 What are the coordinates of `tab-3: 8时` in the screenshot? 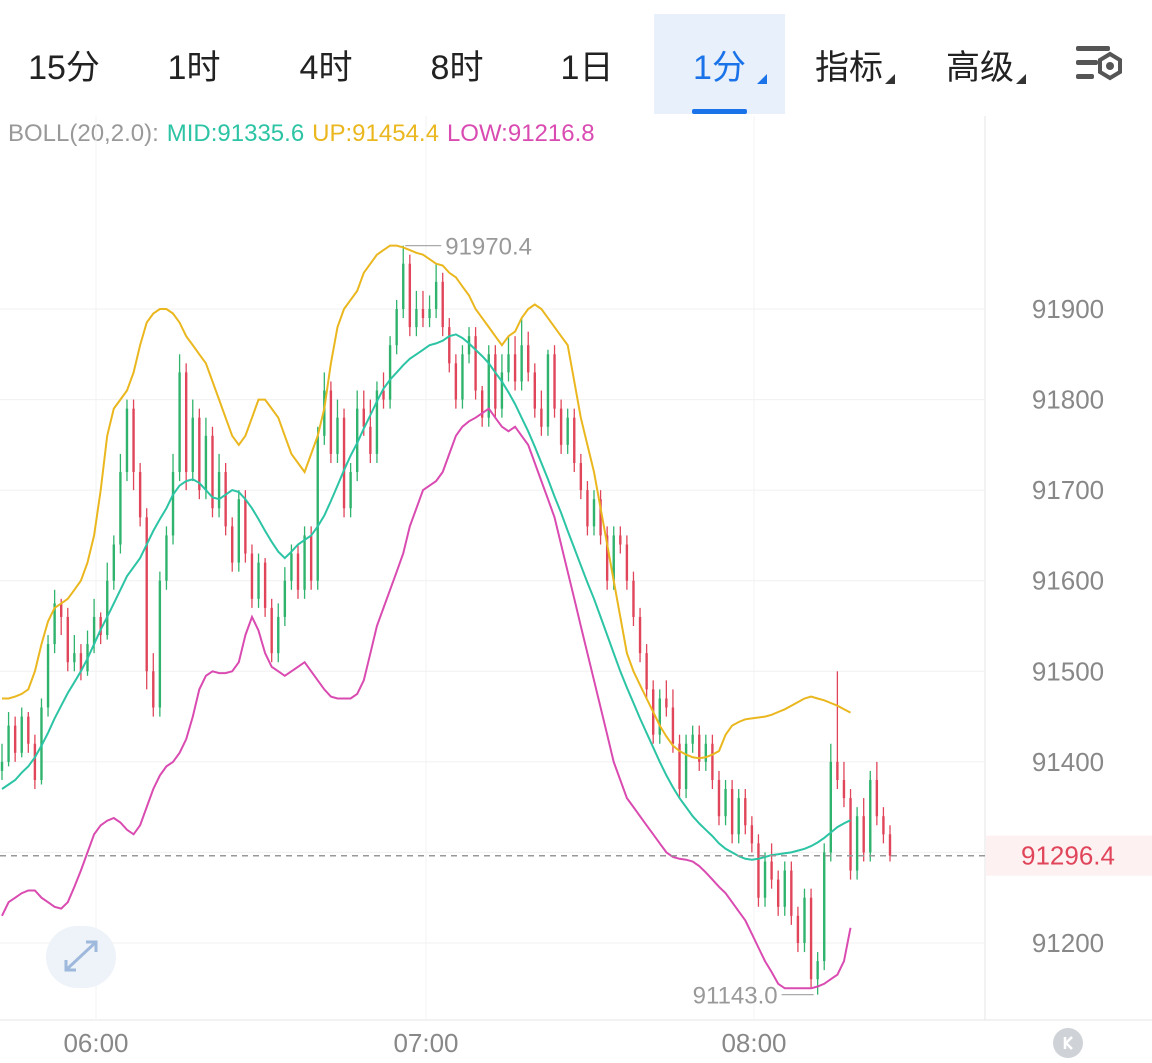 It's located at (457, 64).